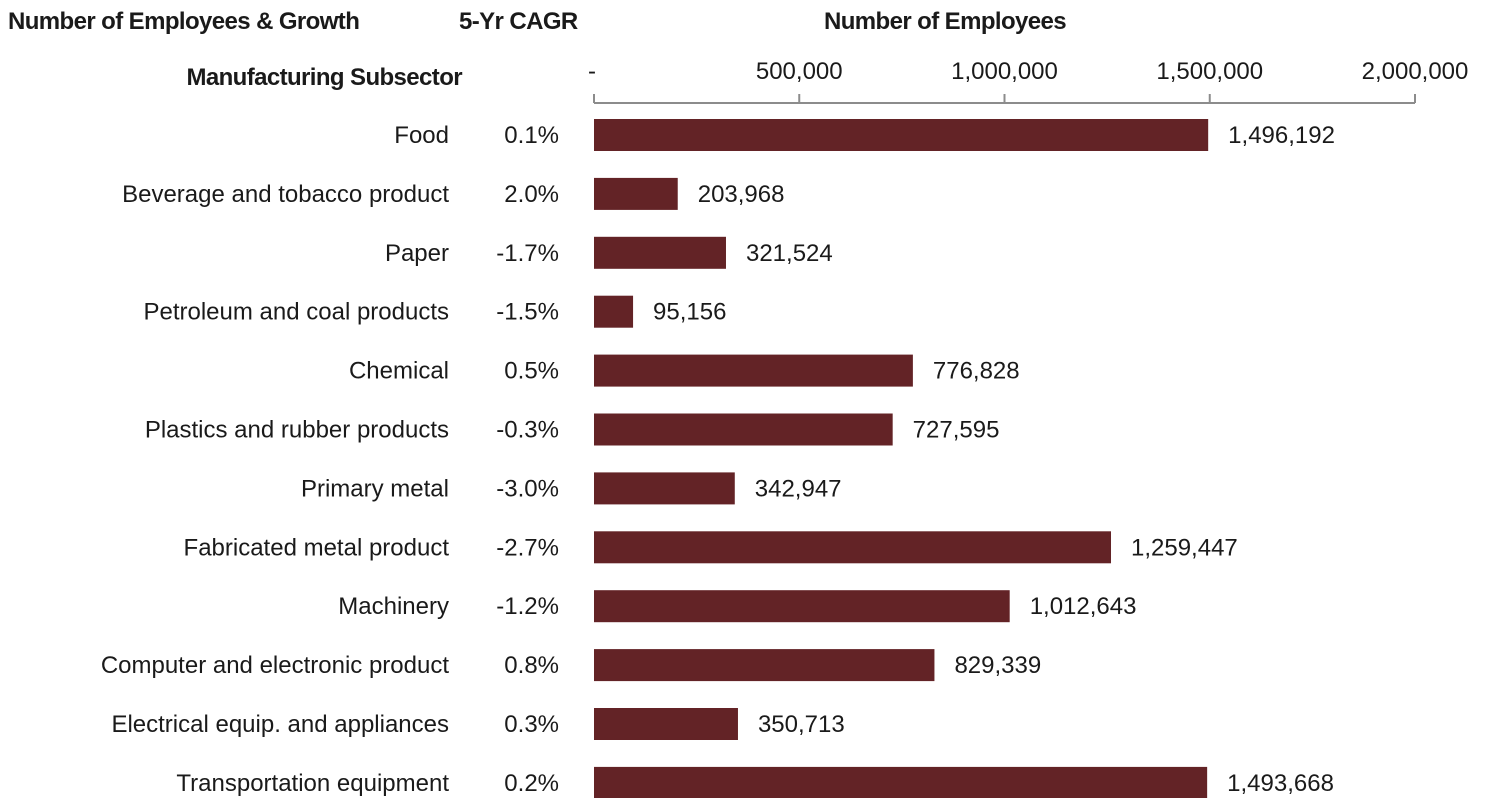 This screenshot has height=798, width=1493. Describe the element at coordinates (312, 783) in the screenshot. I see `category-label: Transportation equipment` at that location.